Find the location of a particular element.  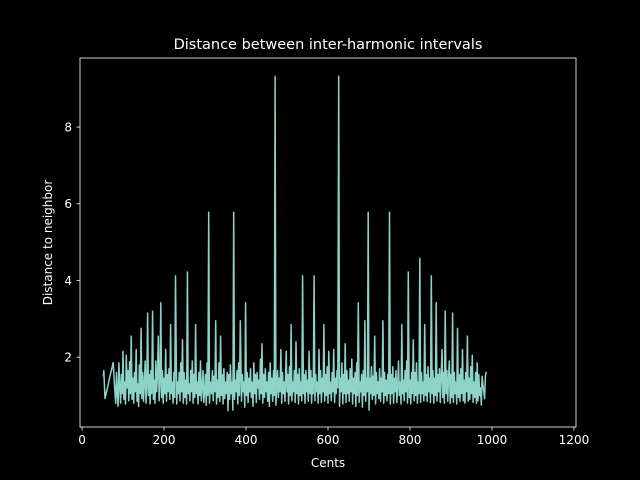

y-tick-label: 8 is located at coordinates (68, 127).